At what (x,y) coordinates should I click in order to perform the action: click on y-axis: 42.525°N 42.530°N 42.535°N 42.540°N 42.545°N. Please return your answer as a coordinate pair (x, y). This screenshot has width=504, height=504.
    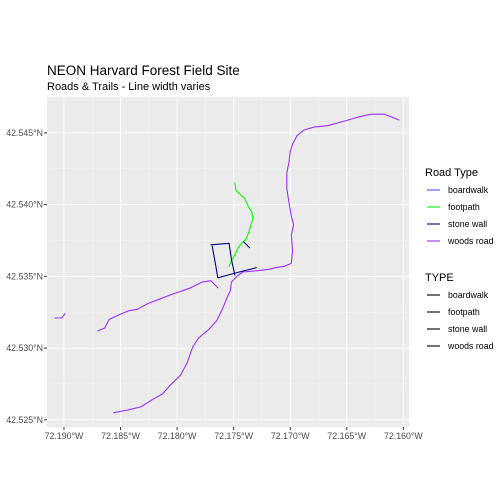
    Looking at the image, I should click on (26, 276).